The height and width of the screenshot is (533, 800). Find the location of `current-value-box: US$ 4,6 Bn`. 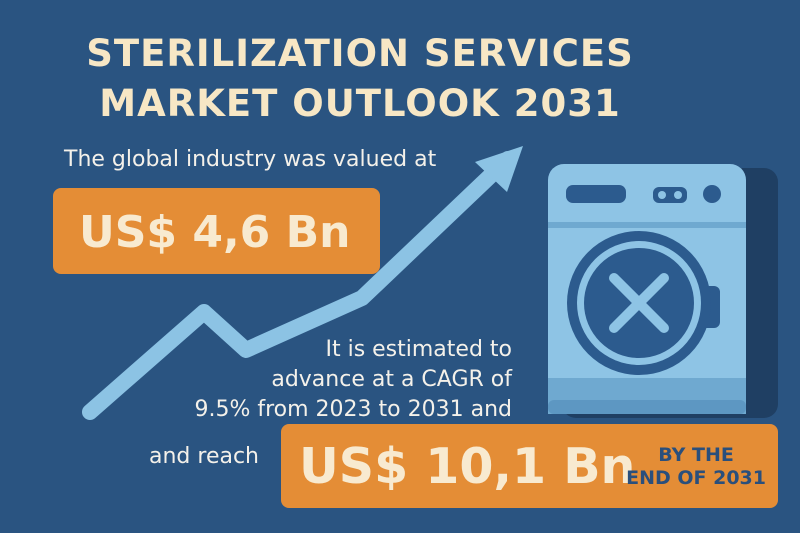

current-value-box: US$ 4,6 Bn is located at coordinates (216, 231).